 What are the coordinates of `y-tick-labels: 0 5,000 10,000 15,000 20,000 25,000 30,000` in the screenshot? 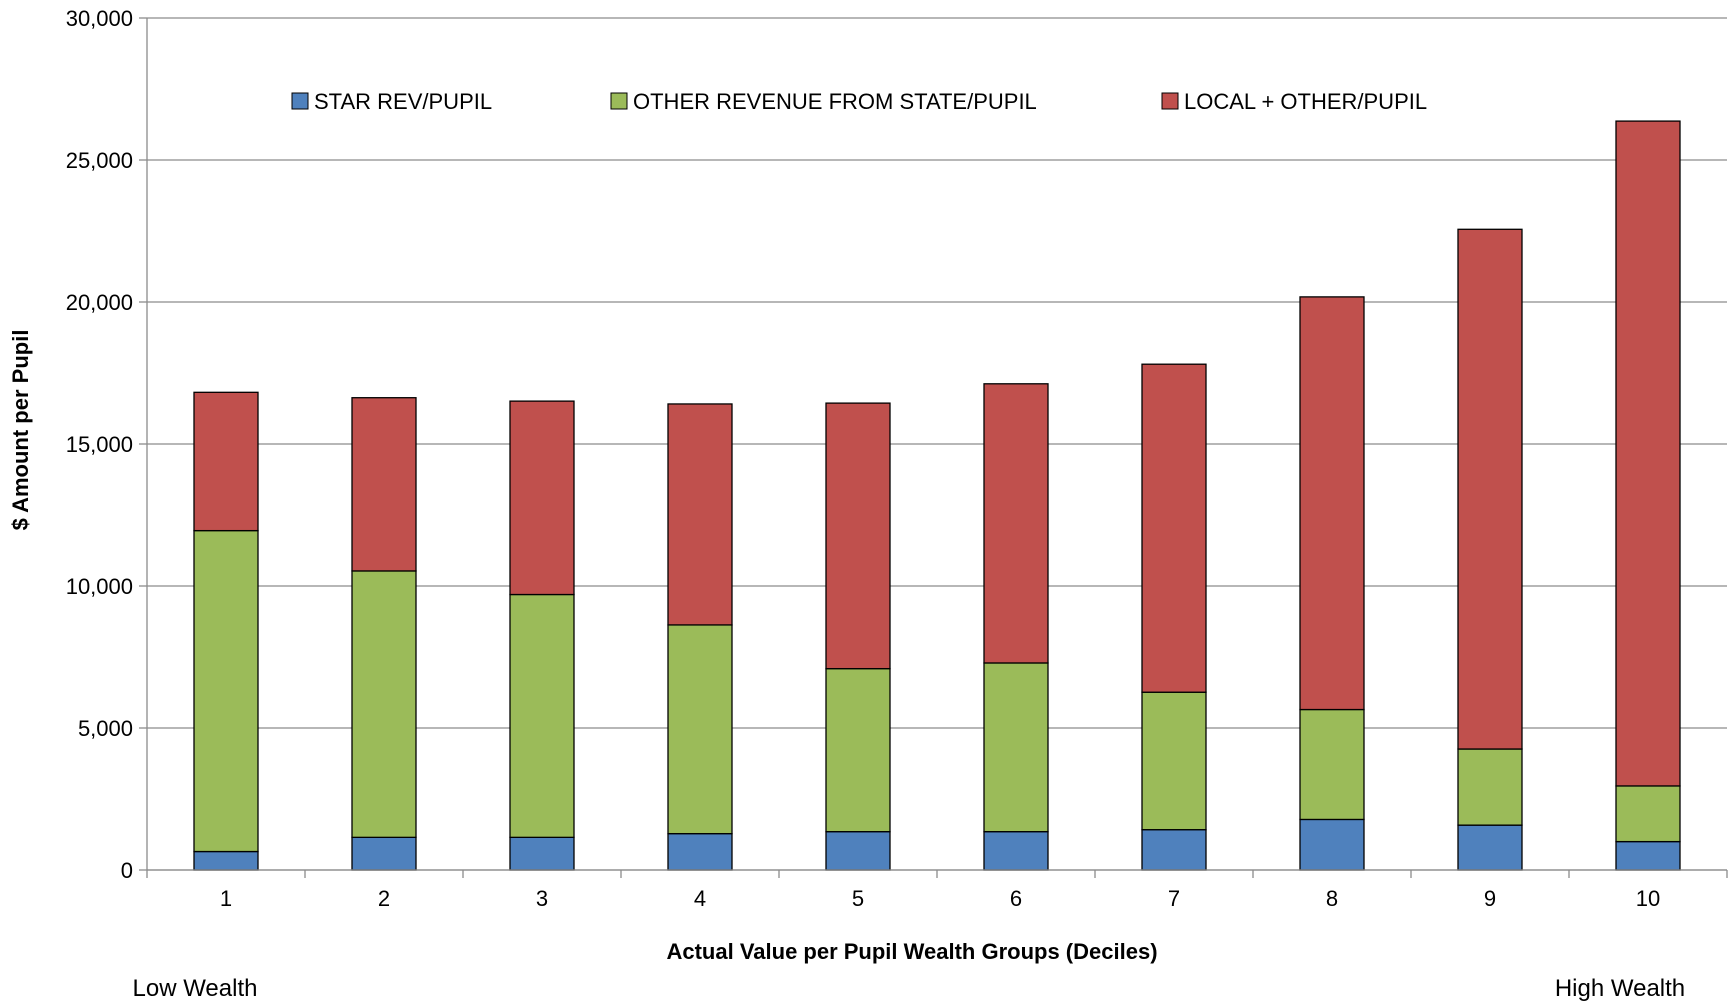 It's located at (99, 444).